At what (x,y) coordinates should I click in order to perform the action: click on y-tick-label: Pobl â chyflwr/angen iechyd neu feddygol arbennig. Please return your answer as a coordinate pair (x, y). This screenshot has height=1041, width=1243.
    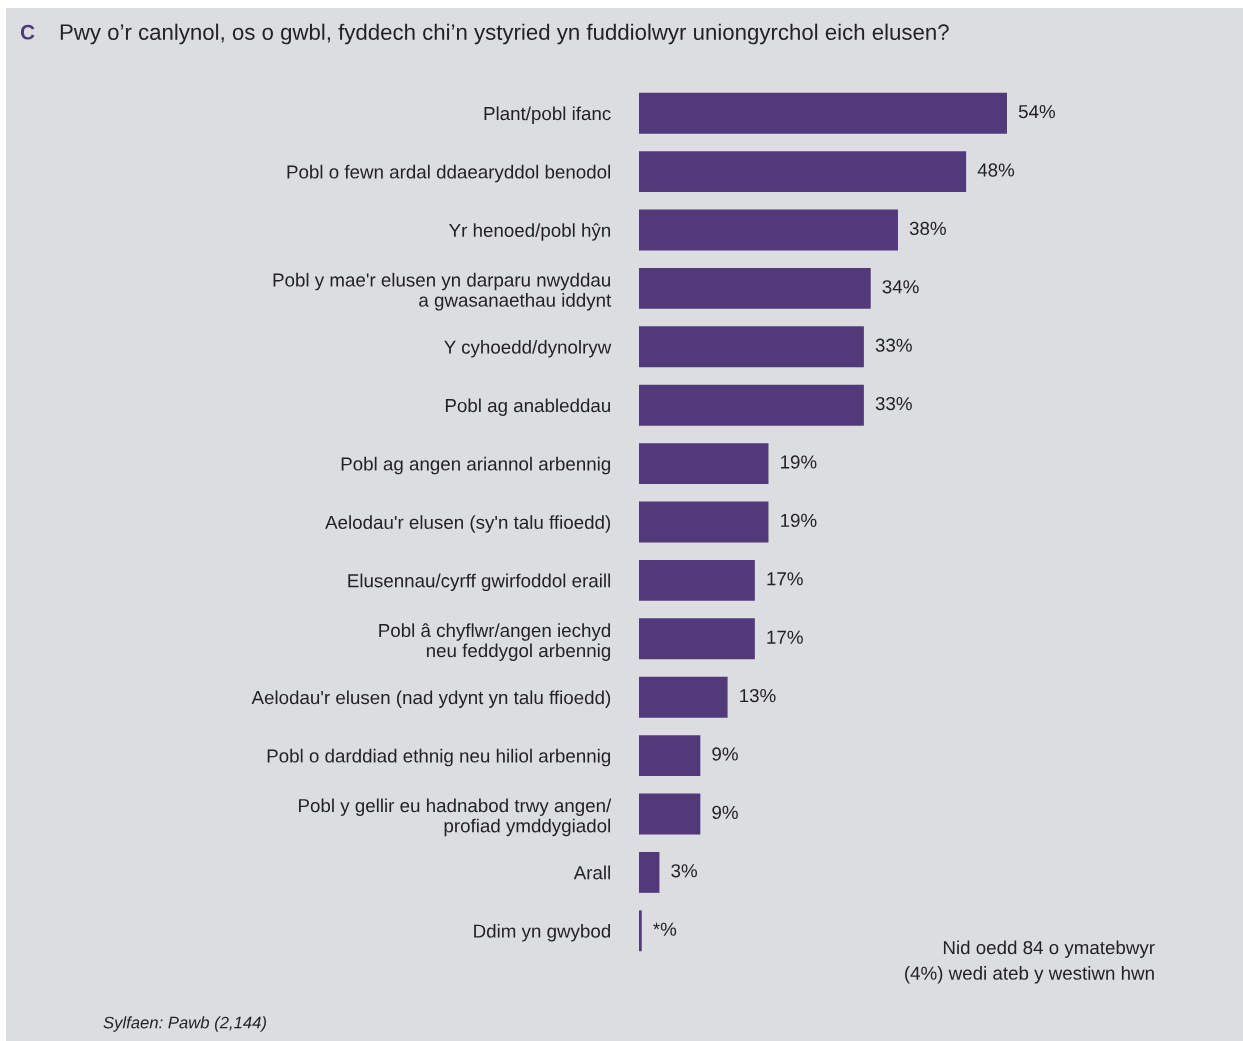
    Looking at the image, I should click on (495, 642).